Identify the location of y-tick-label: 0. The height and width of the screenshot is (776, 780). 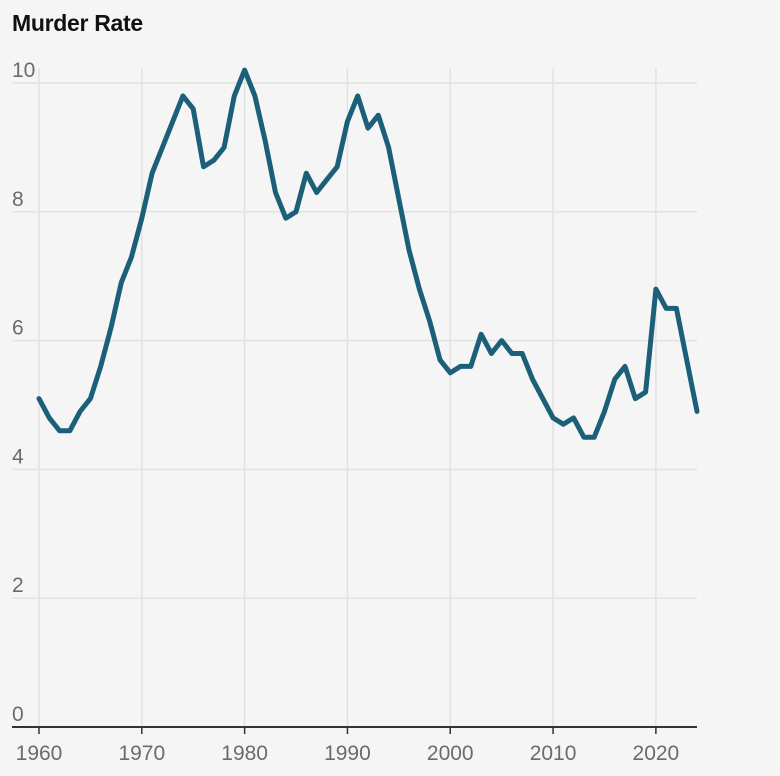
(18, 714).